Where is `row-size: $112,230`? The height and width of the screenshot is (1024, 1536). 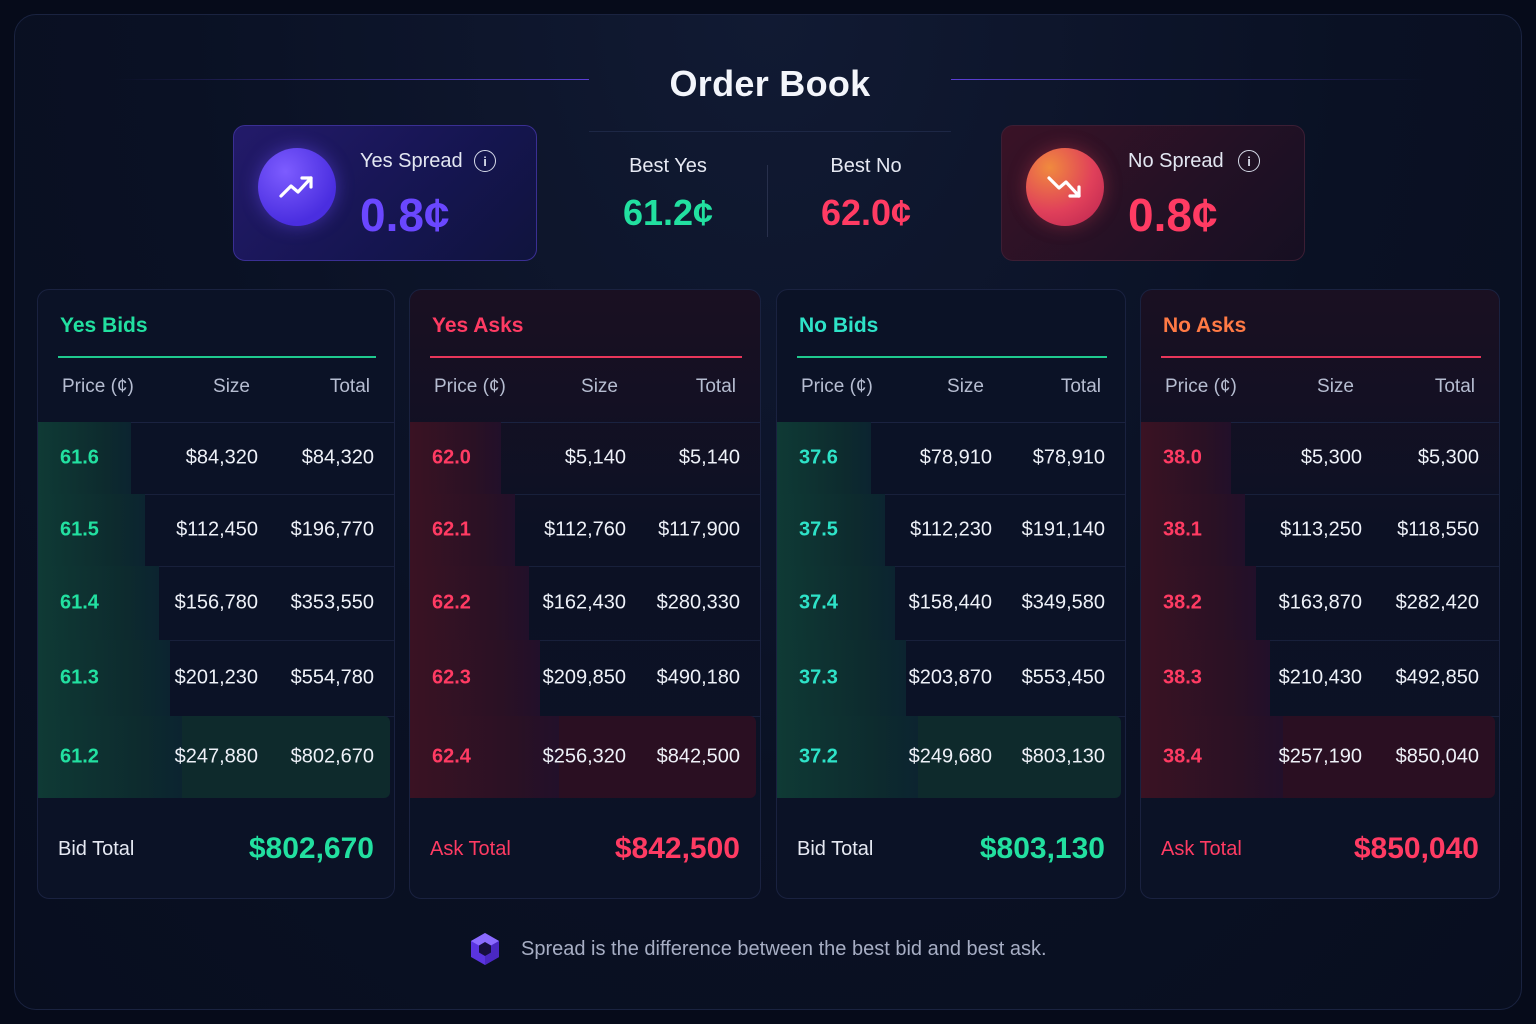
row-size: $112,230 is located at coordinates (951, 529).